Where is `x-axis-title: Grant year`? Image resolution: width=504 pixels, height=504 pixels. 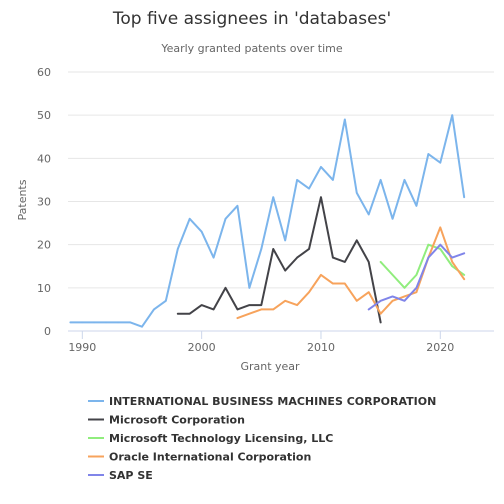 x-axis-title: Grant year is located at coordinates (270, 366).